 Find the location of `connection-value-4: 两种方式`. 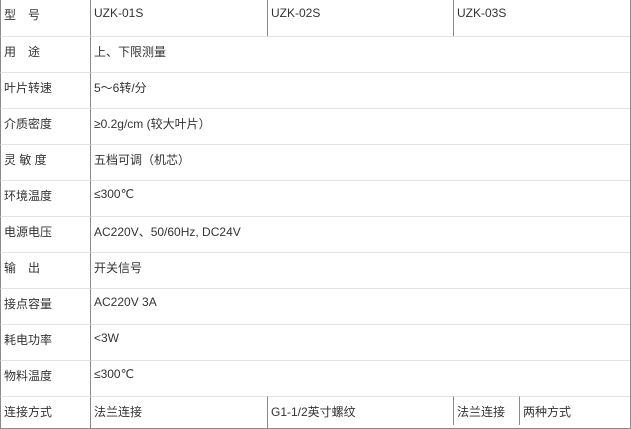

connection-value-4: 两种方式 is located at coordinates (574, 410).